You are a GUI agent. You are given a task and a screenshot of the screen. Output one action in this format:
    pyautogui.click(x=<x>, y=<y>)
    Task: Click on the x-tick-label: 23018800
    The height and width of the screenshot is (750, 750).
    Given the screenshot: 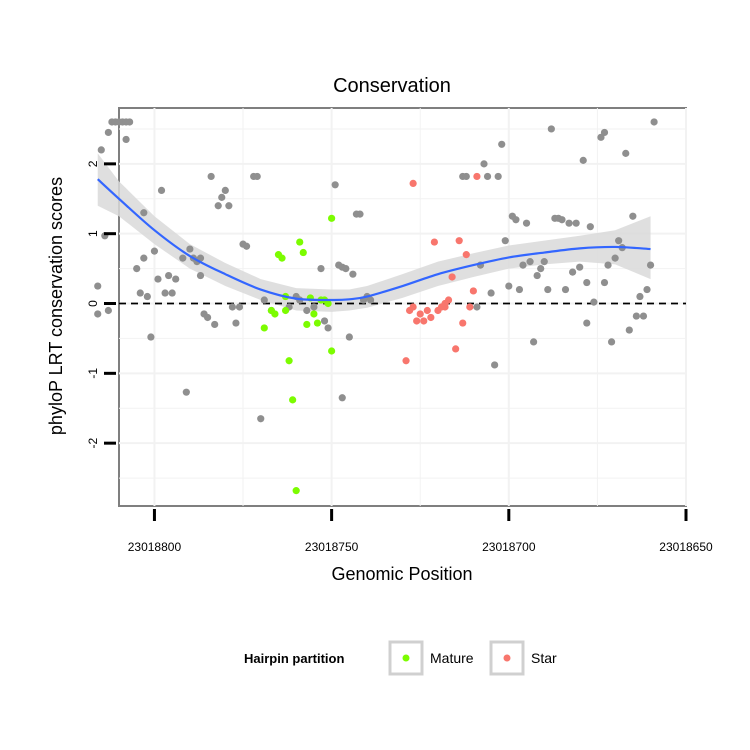 What is the action you would take?
    pyautogui.click(x=155, y=547)
    